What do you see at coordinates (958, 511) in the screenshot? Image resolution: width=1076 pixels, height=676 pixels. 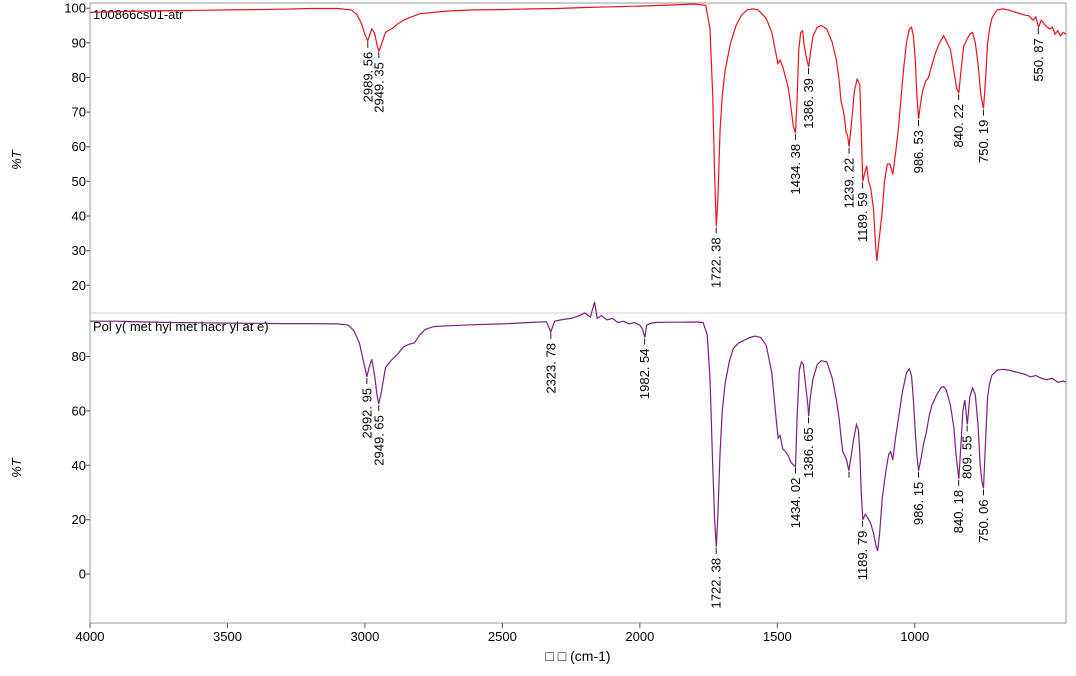 I see `peak-label: 840. 18` at bounding box center [958, 511].